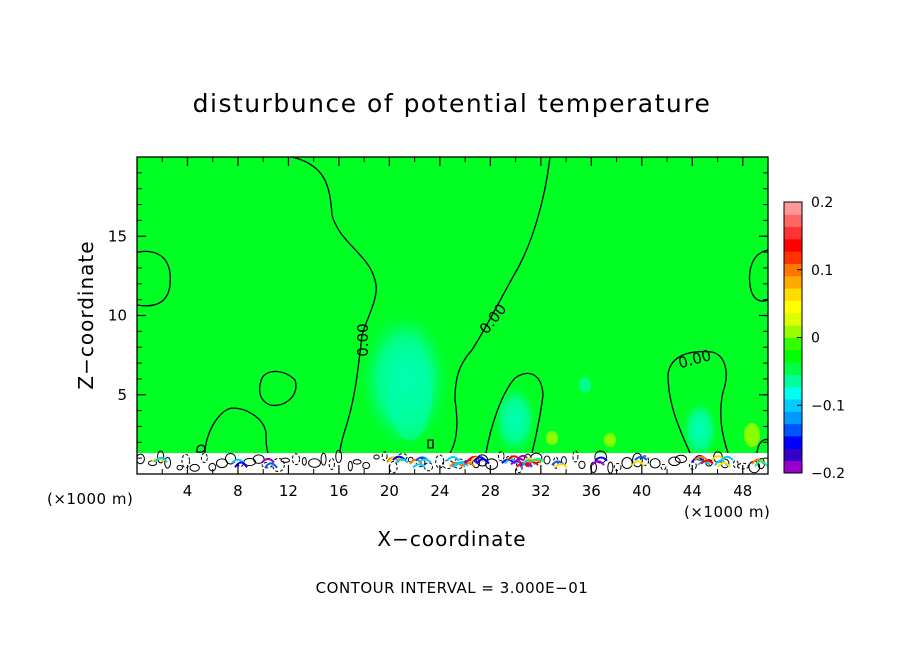 Image resolution: width=904 pixels, height=659 pixels. Describe the element at coordinates (122, 395) in the screenshot. I see `y-tick-label: 5` at that location.